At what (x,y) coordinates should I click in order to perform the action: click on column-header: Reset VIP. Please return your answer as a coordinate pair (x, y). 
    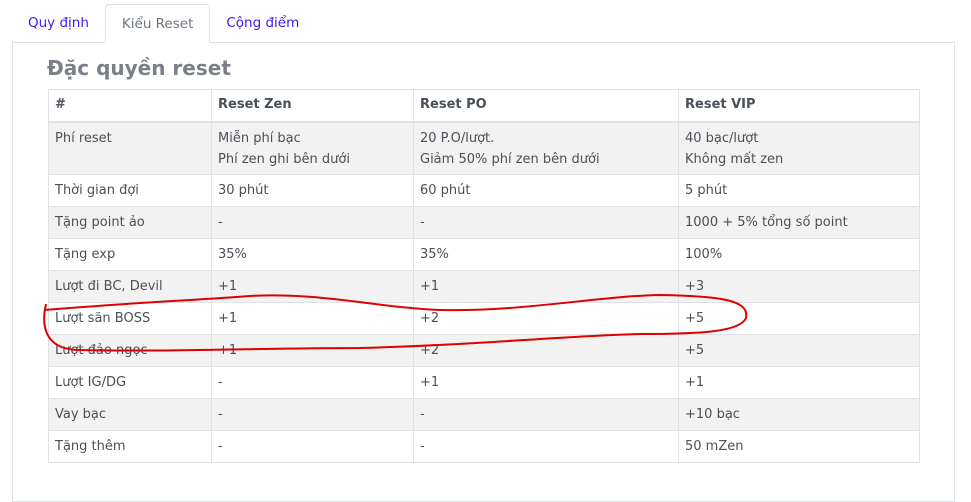
    Looking at the image, I should click on (799, 106).